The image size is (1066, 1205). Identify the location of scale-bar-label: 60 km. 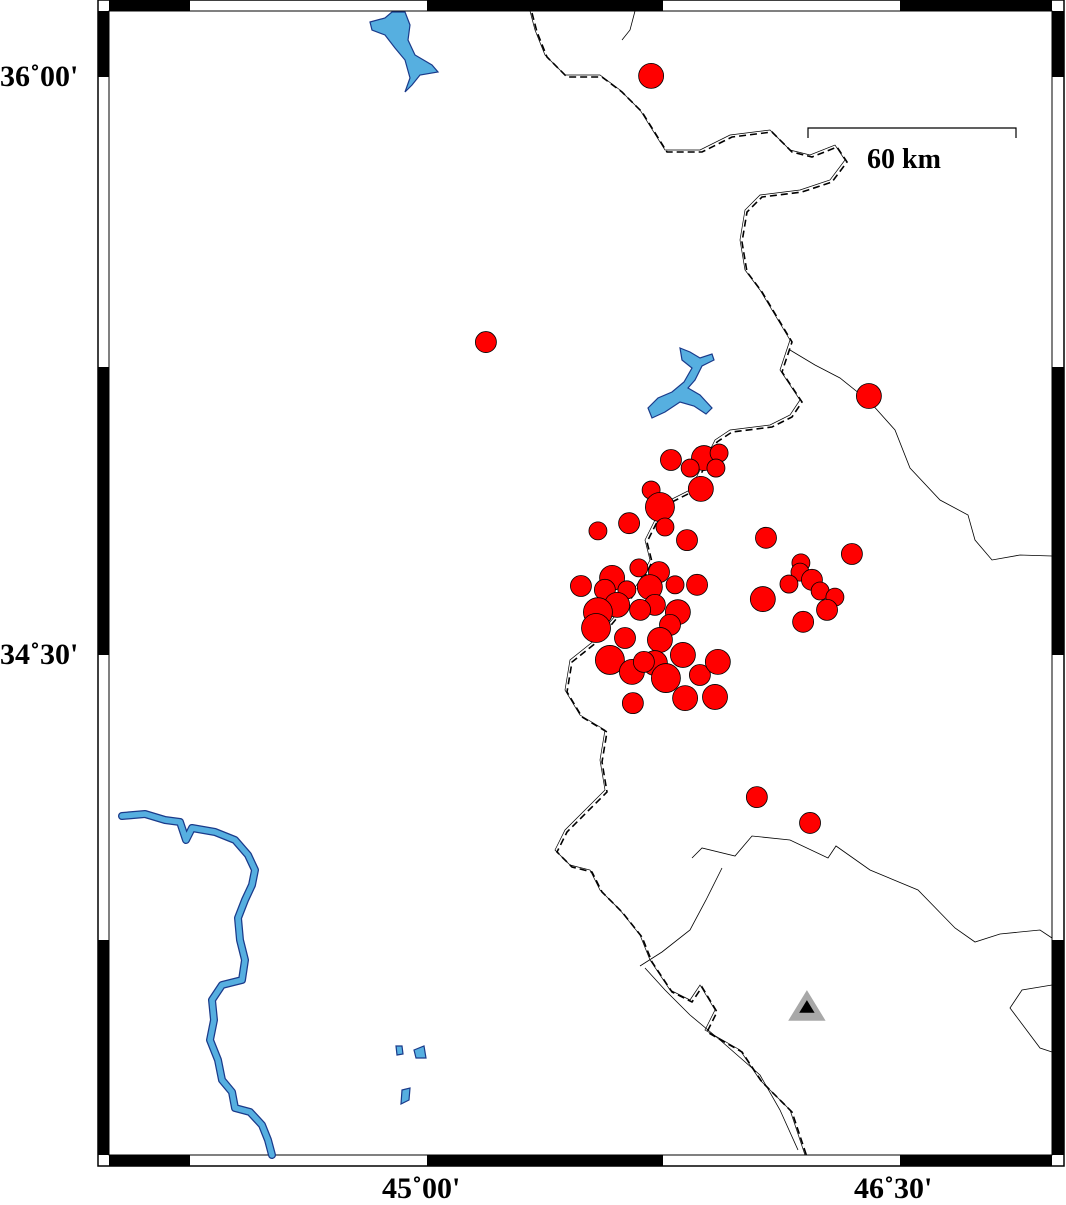
(904, 159).